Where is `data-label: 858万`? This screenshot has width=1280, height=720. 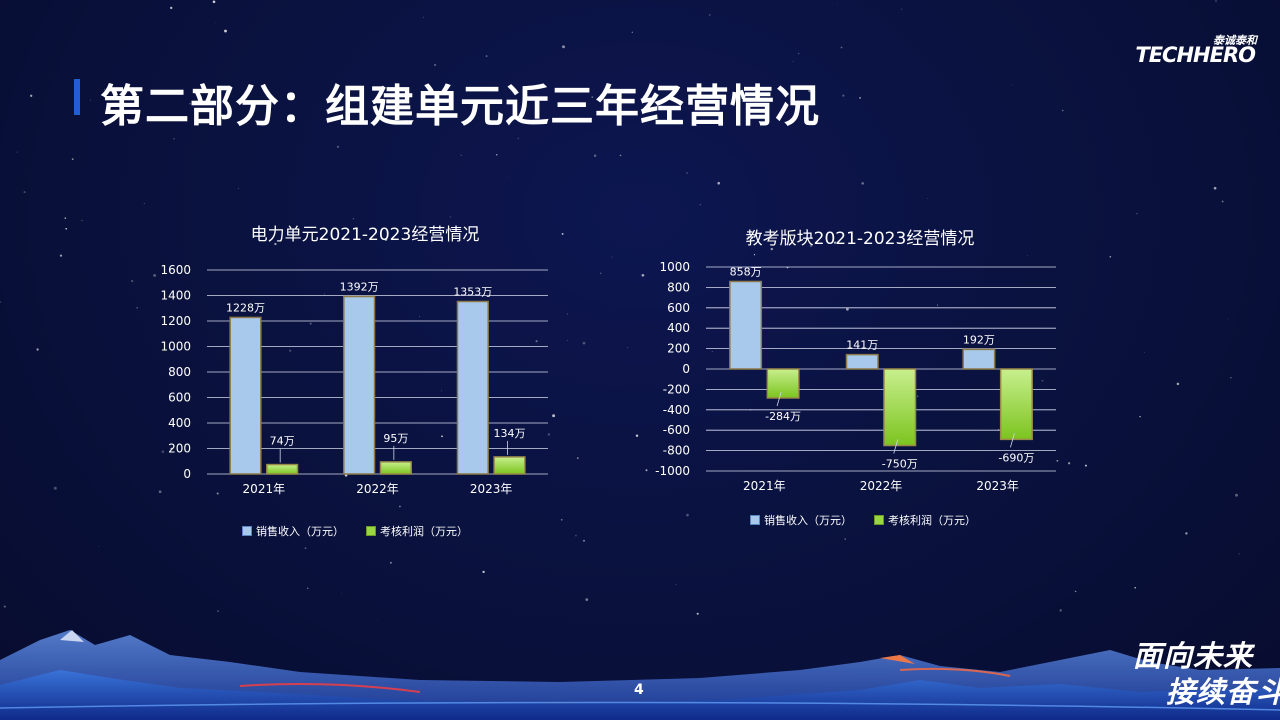
data-label: 858万 is located at coordinates (746, 271).